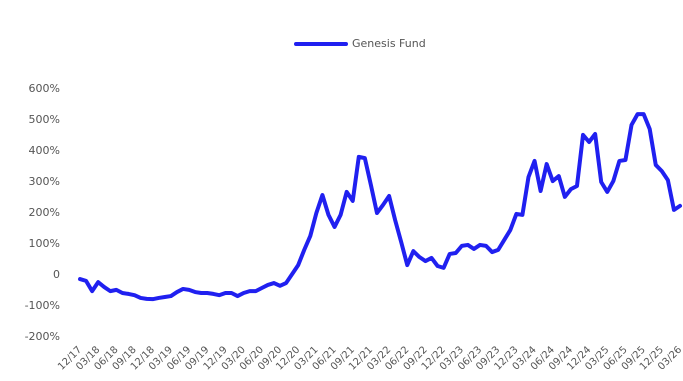  Describe the element at coordinates (44, 243) in the screenshot. I see `y-tick-label: 100%` at that location.